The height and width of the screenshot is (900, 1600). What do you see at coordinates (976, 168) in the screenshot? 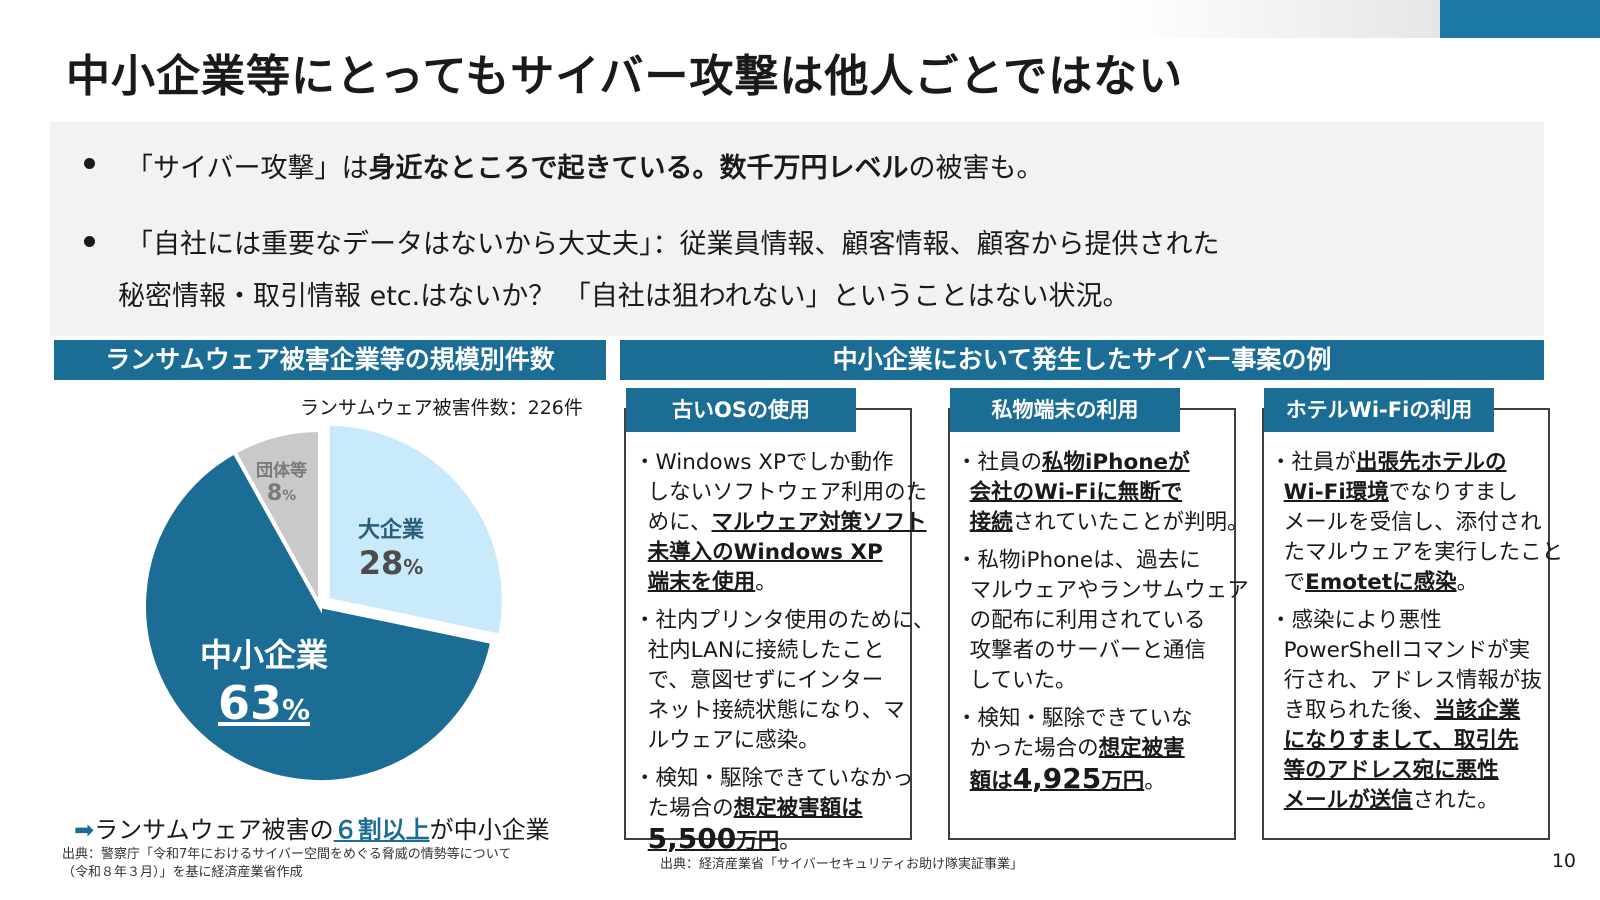
I see `bullet-1-part-3: の被害も。` at bounding box center [976, 168].